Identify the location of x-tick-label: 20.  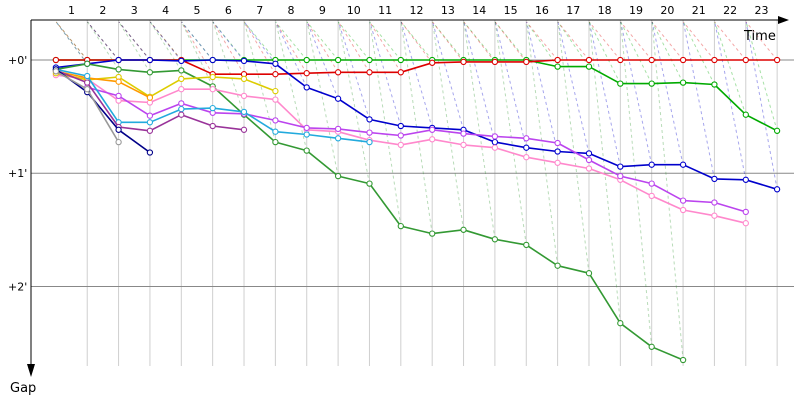
(667, 10).